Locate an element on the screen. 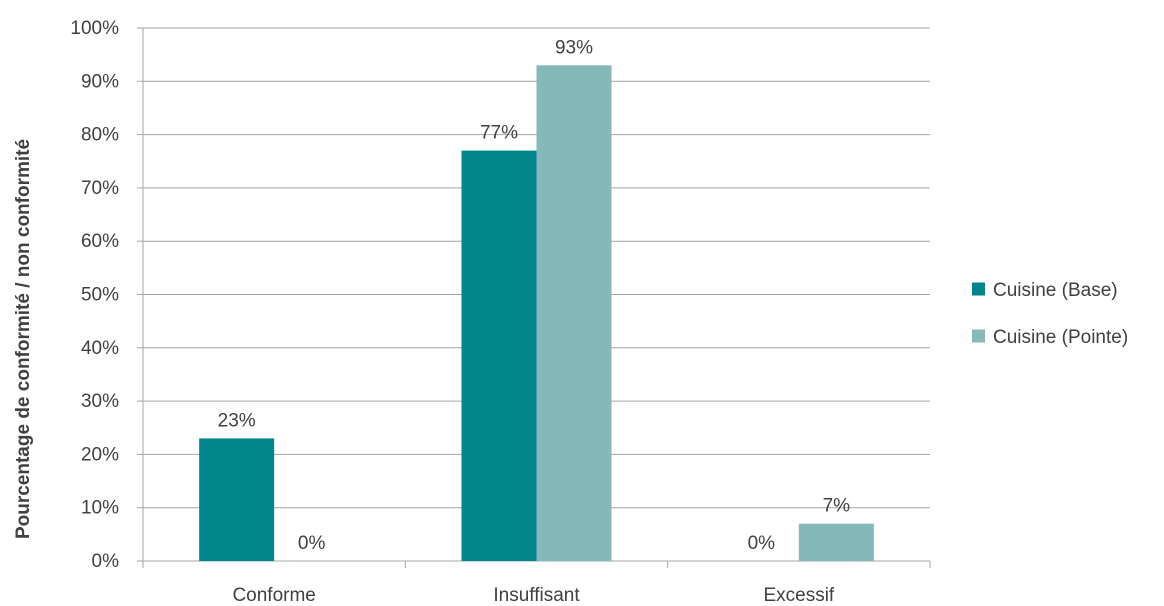 The height and width of the screenshot is (606, 1164). y-tick-label: 20% is located at coordinates (100, 454).